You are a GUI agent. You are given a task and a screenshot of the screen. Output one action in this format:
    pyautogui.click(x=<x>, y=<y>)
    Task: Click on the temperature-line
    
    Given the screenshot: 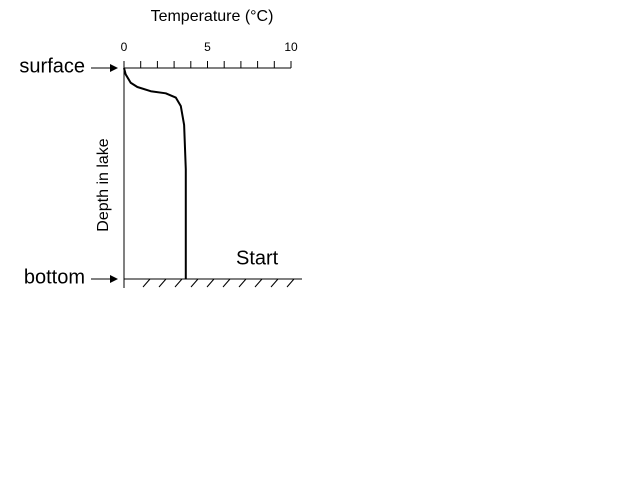 What is the action you would take?
    pyautogui.click(x=155, y=173)
    